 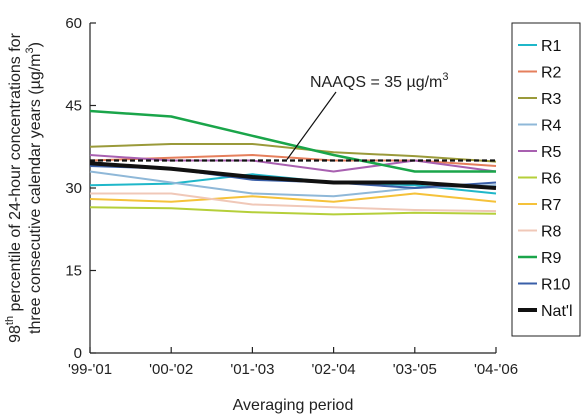 I want to click on legend-label: R4, so click(x=551, y=126).